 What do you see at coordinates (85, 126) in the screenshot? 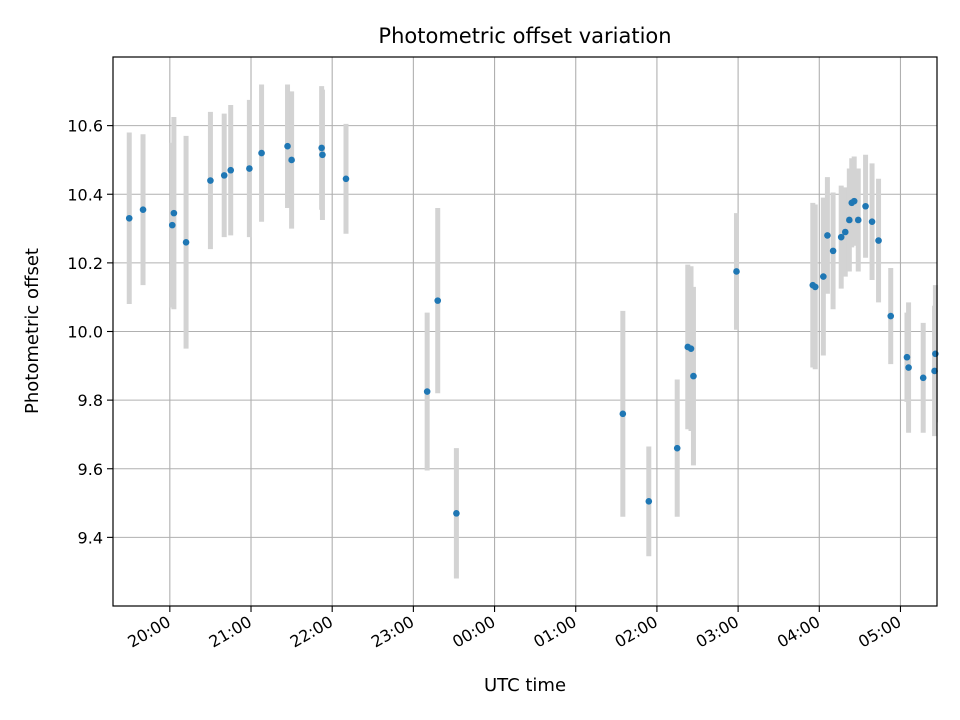
I see `y-tick-label: 10.6` at bounding box center [85, 126].